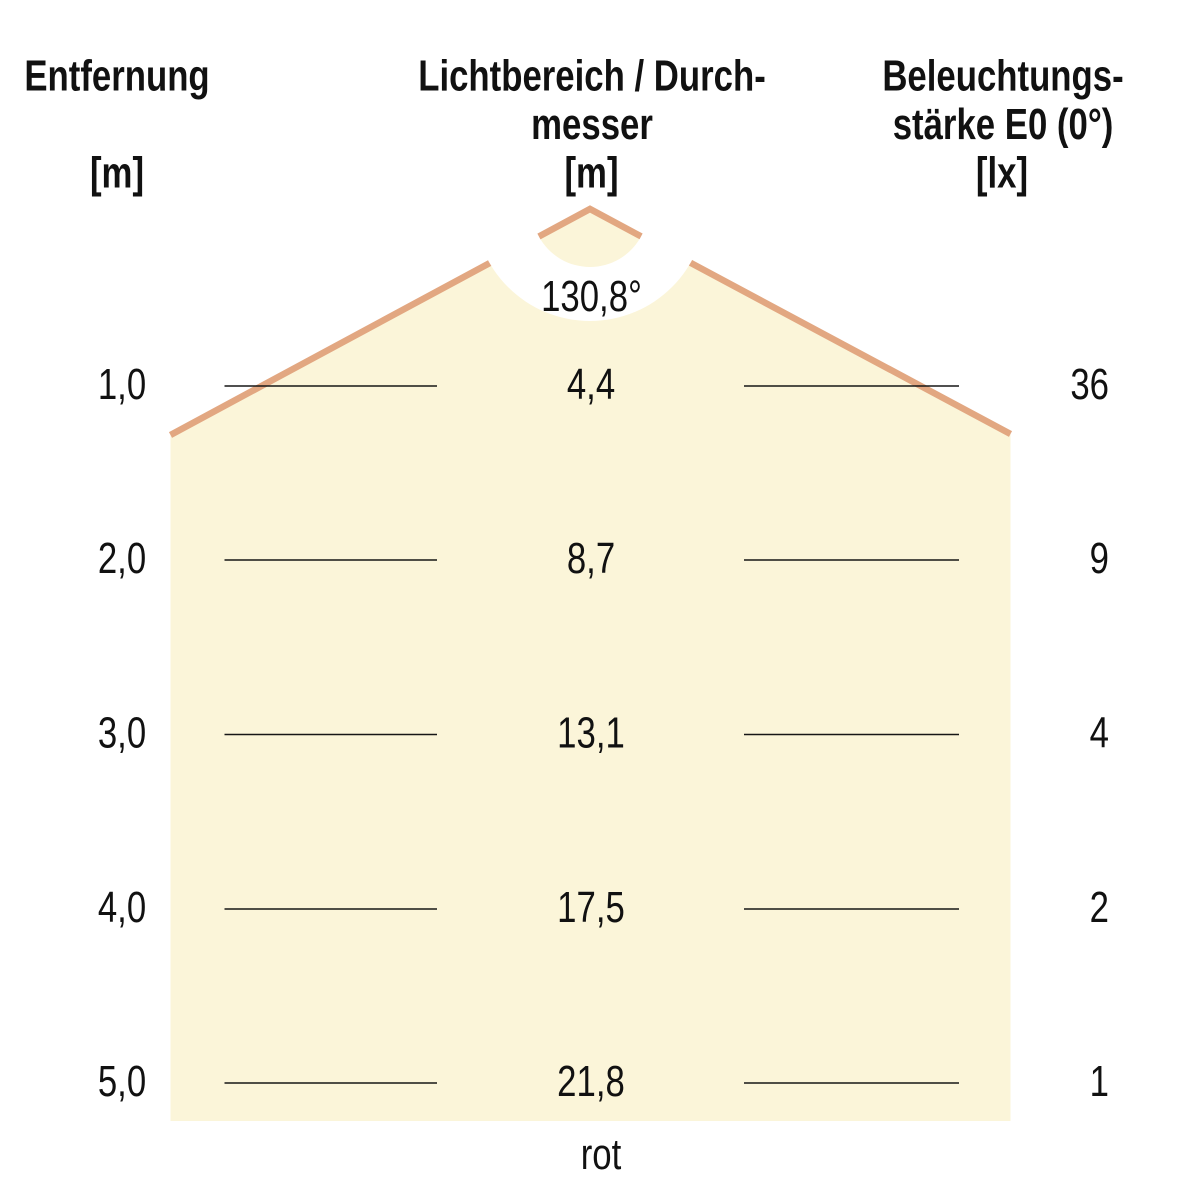 Image resolution: width=1182 pixels, height=1182 pixels. I want to click on svg-text: 36, so click(1089, 384).